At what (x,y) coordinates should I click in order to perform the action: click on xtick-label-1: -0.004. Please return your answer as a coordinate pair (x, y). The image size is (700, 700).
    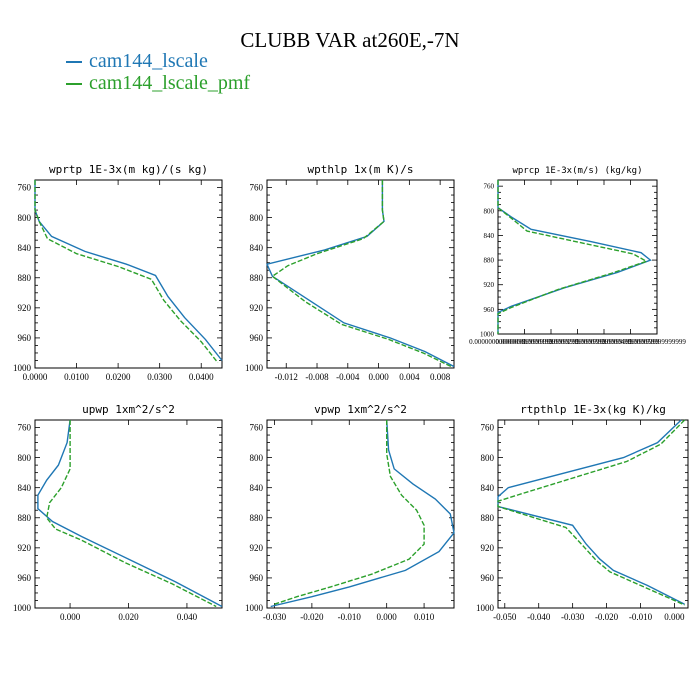
    Looking at the image, I should click on (348, 377).